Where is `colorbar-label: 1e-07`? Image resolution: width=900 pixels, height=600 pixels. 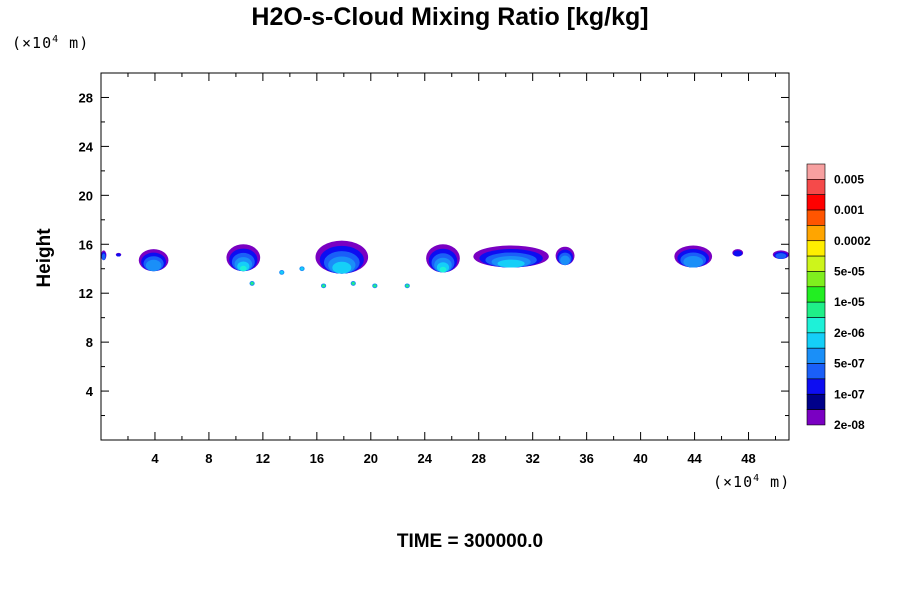
colorbar-label: 1e-07 is located at coordinates (849, 394).